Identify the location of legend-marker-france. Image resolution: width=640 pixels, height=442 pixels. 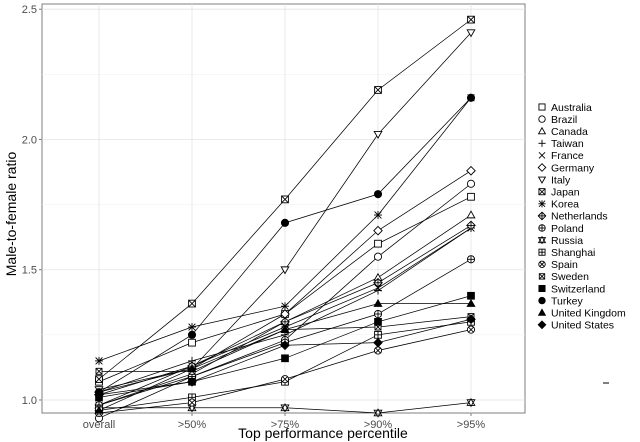
(542, 155).